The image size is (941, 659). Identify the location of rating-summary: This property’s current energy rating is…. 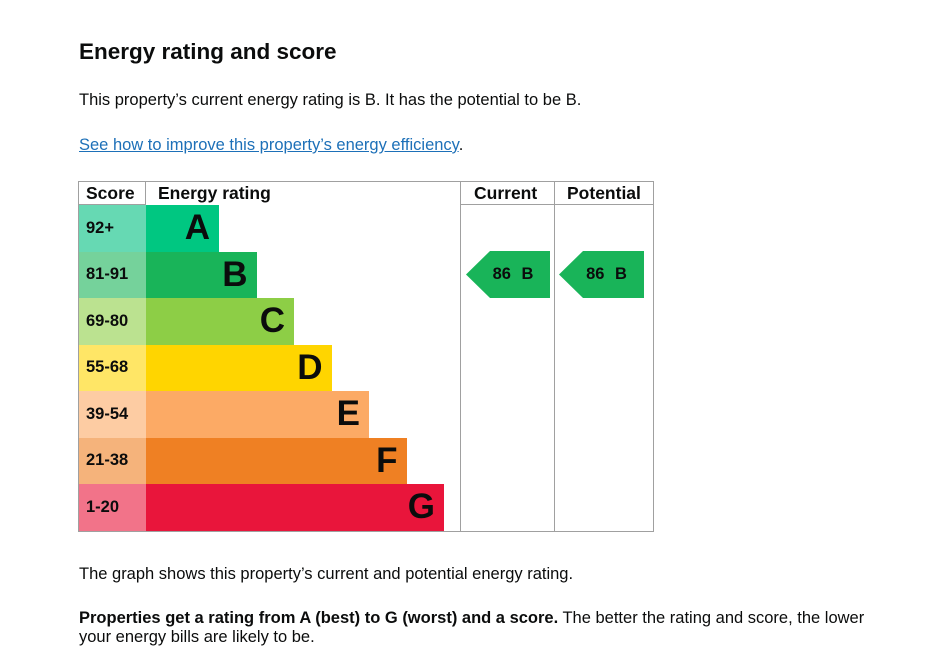
(330, 100).